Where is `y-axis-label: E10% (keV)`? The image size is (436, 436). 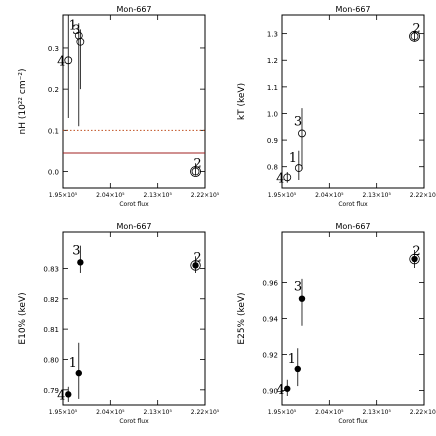
y-axis-label: E10% (keV) is located at coordinates (23, 318).